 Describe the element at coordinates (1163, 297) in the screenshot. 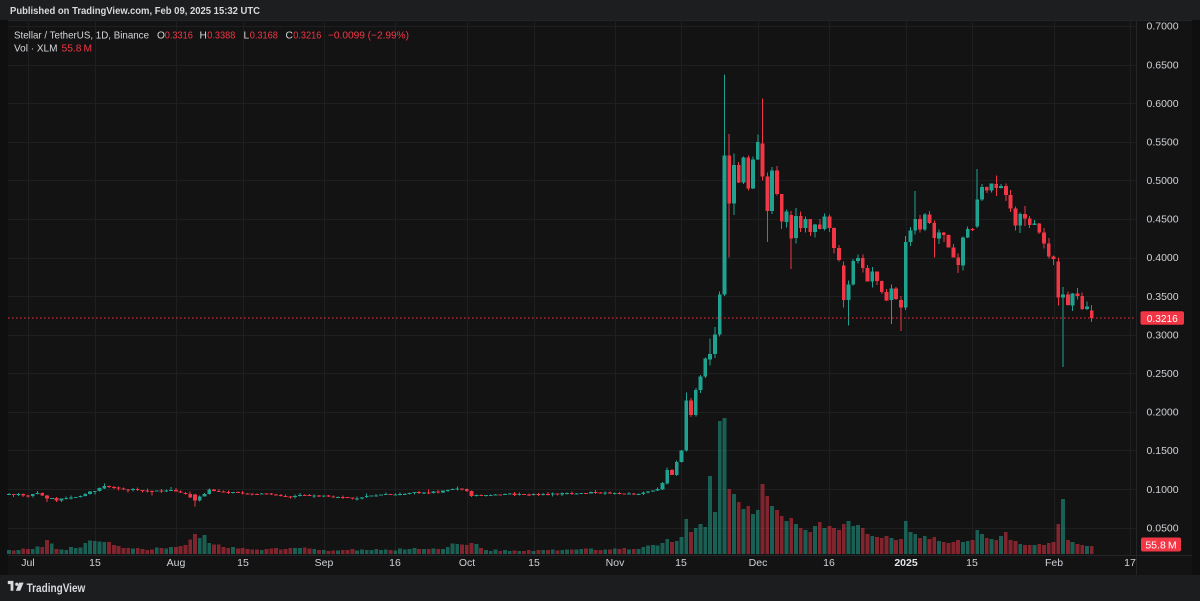

I see `svg-text: 0.3500` at that location.